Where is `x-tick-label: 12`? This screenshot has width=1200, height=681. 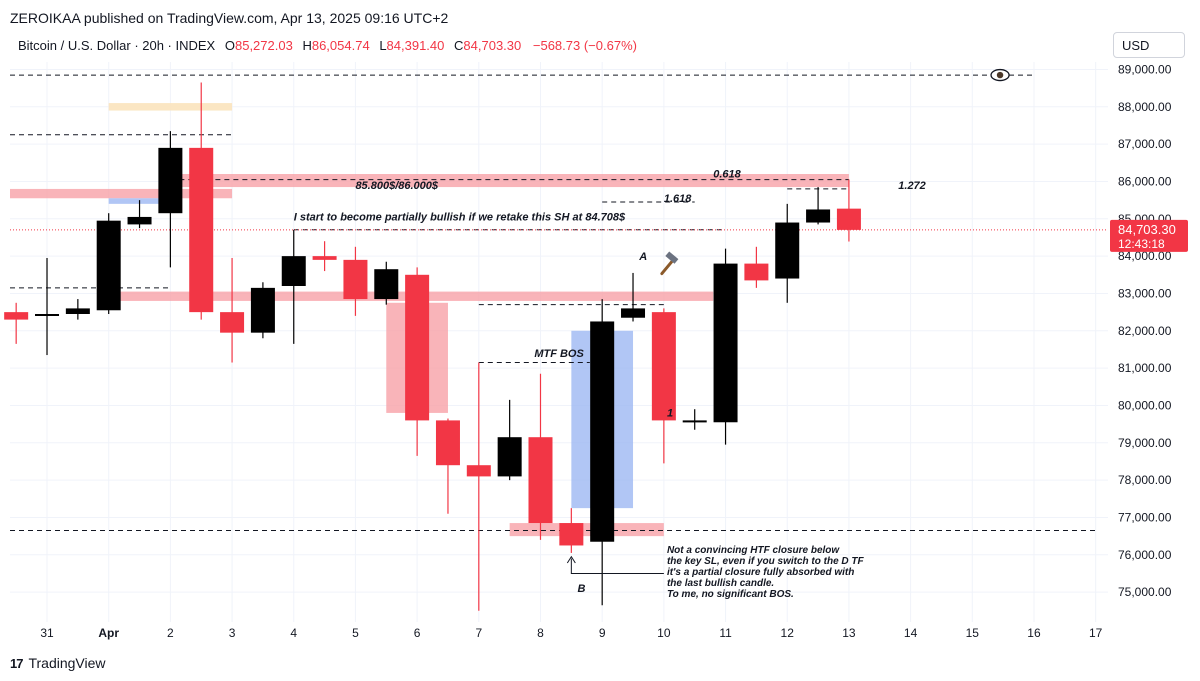
x-tick-label: 12 is located at coordinates (788, 633).